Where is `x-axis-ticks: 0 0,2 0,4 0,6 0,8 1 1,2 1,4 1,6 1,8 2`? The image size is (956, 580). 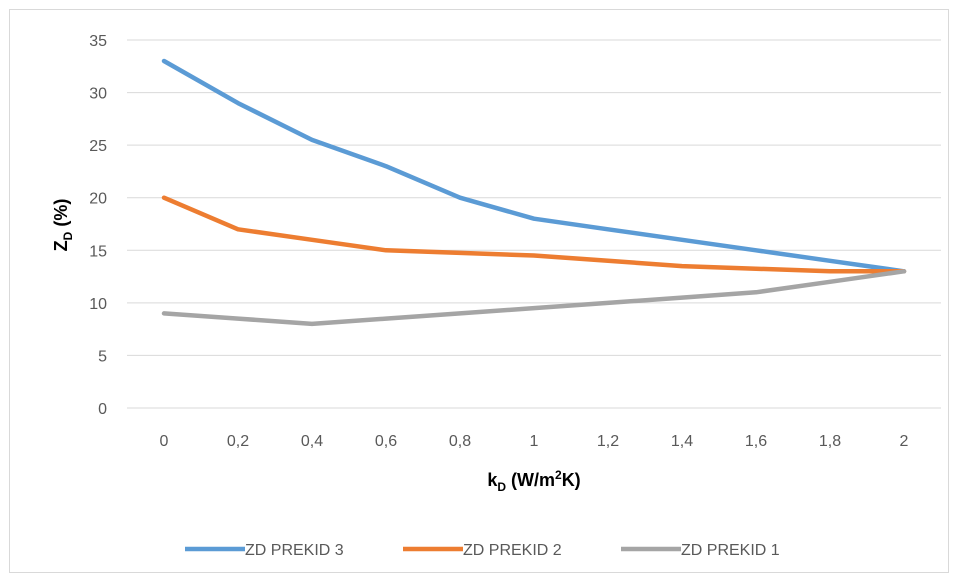
x-axis-ticks: 0 0,2 0,4 0,6 0,8 1 1,2 1,4 1,6 1,8 2 is located at coordinates (534, 441).